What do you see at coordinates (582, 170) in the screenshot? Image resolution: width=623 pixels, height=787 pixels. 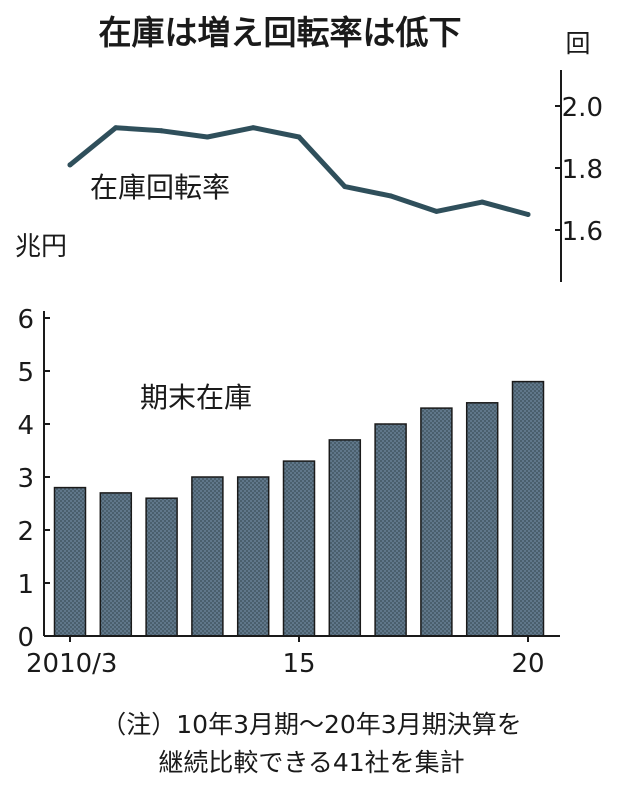 I see `line-y-tick-label: 1.8` at bounding box center [582, 170].